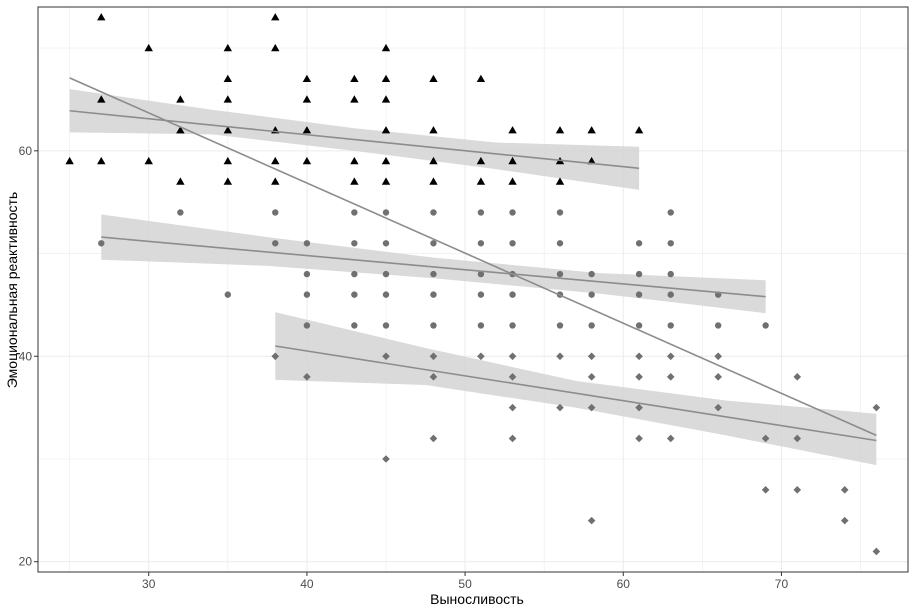 This screenshot has height=611, width=916. Describe the element at coordinates (26, 562) in the screenshot. I see `y-tick-label: 20` at that location.